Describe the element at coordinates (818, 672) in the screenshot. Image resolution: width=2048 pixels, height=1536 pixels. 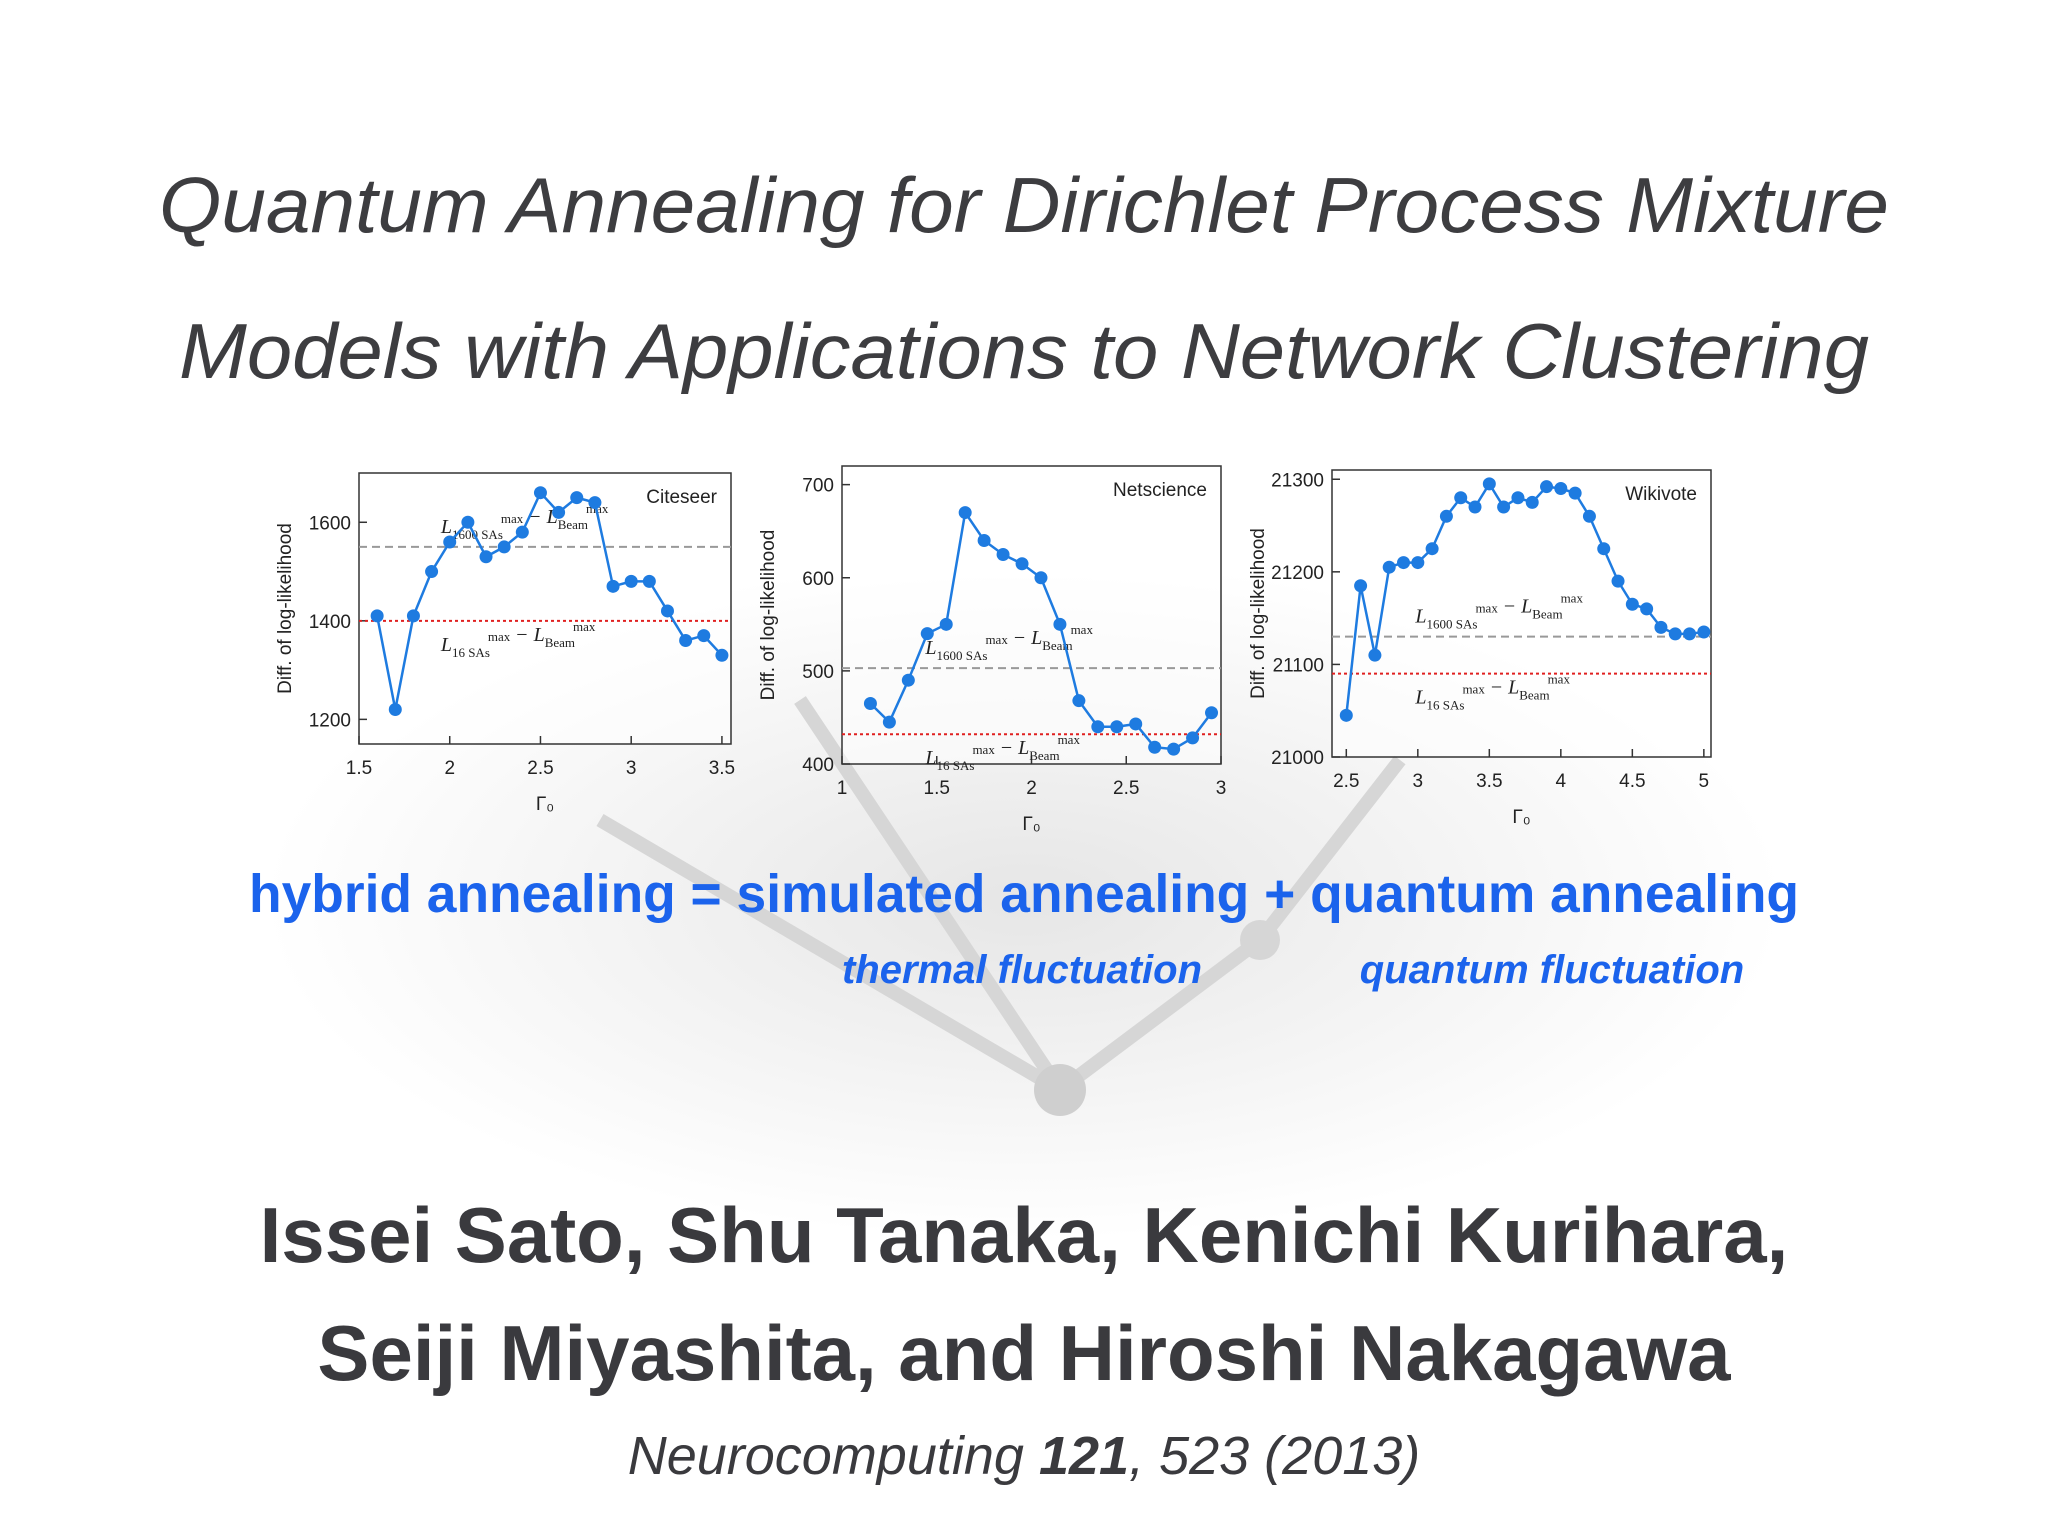
I see `y-tick-label: 500` at that location.